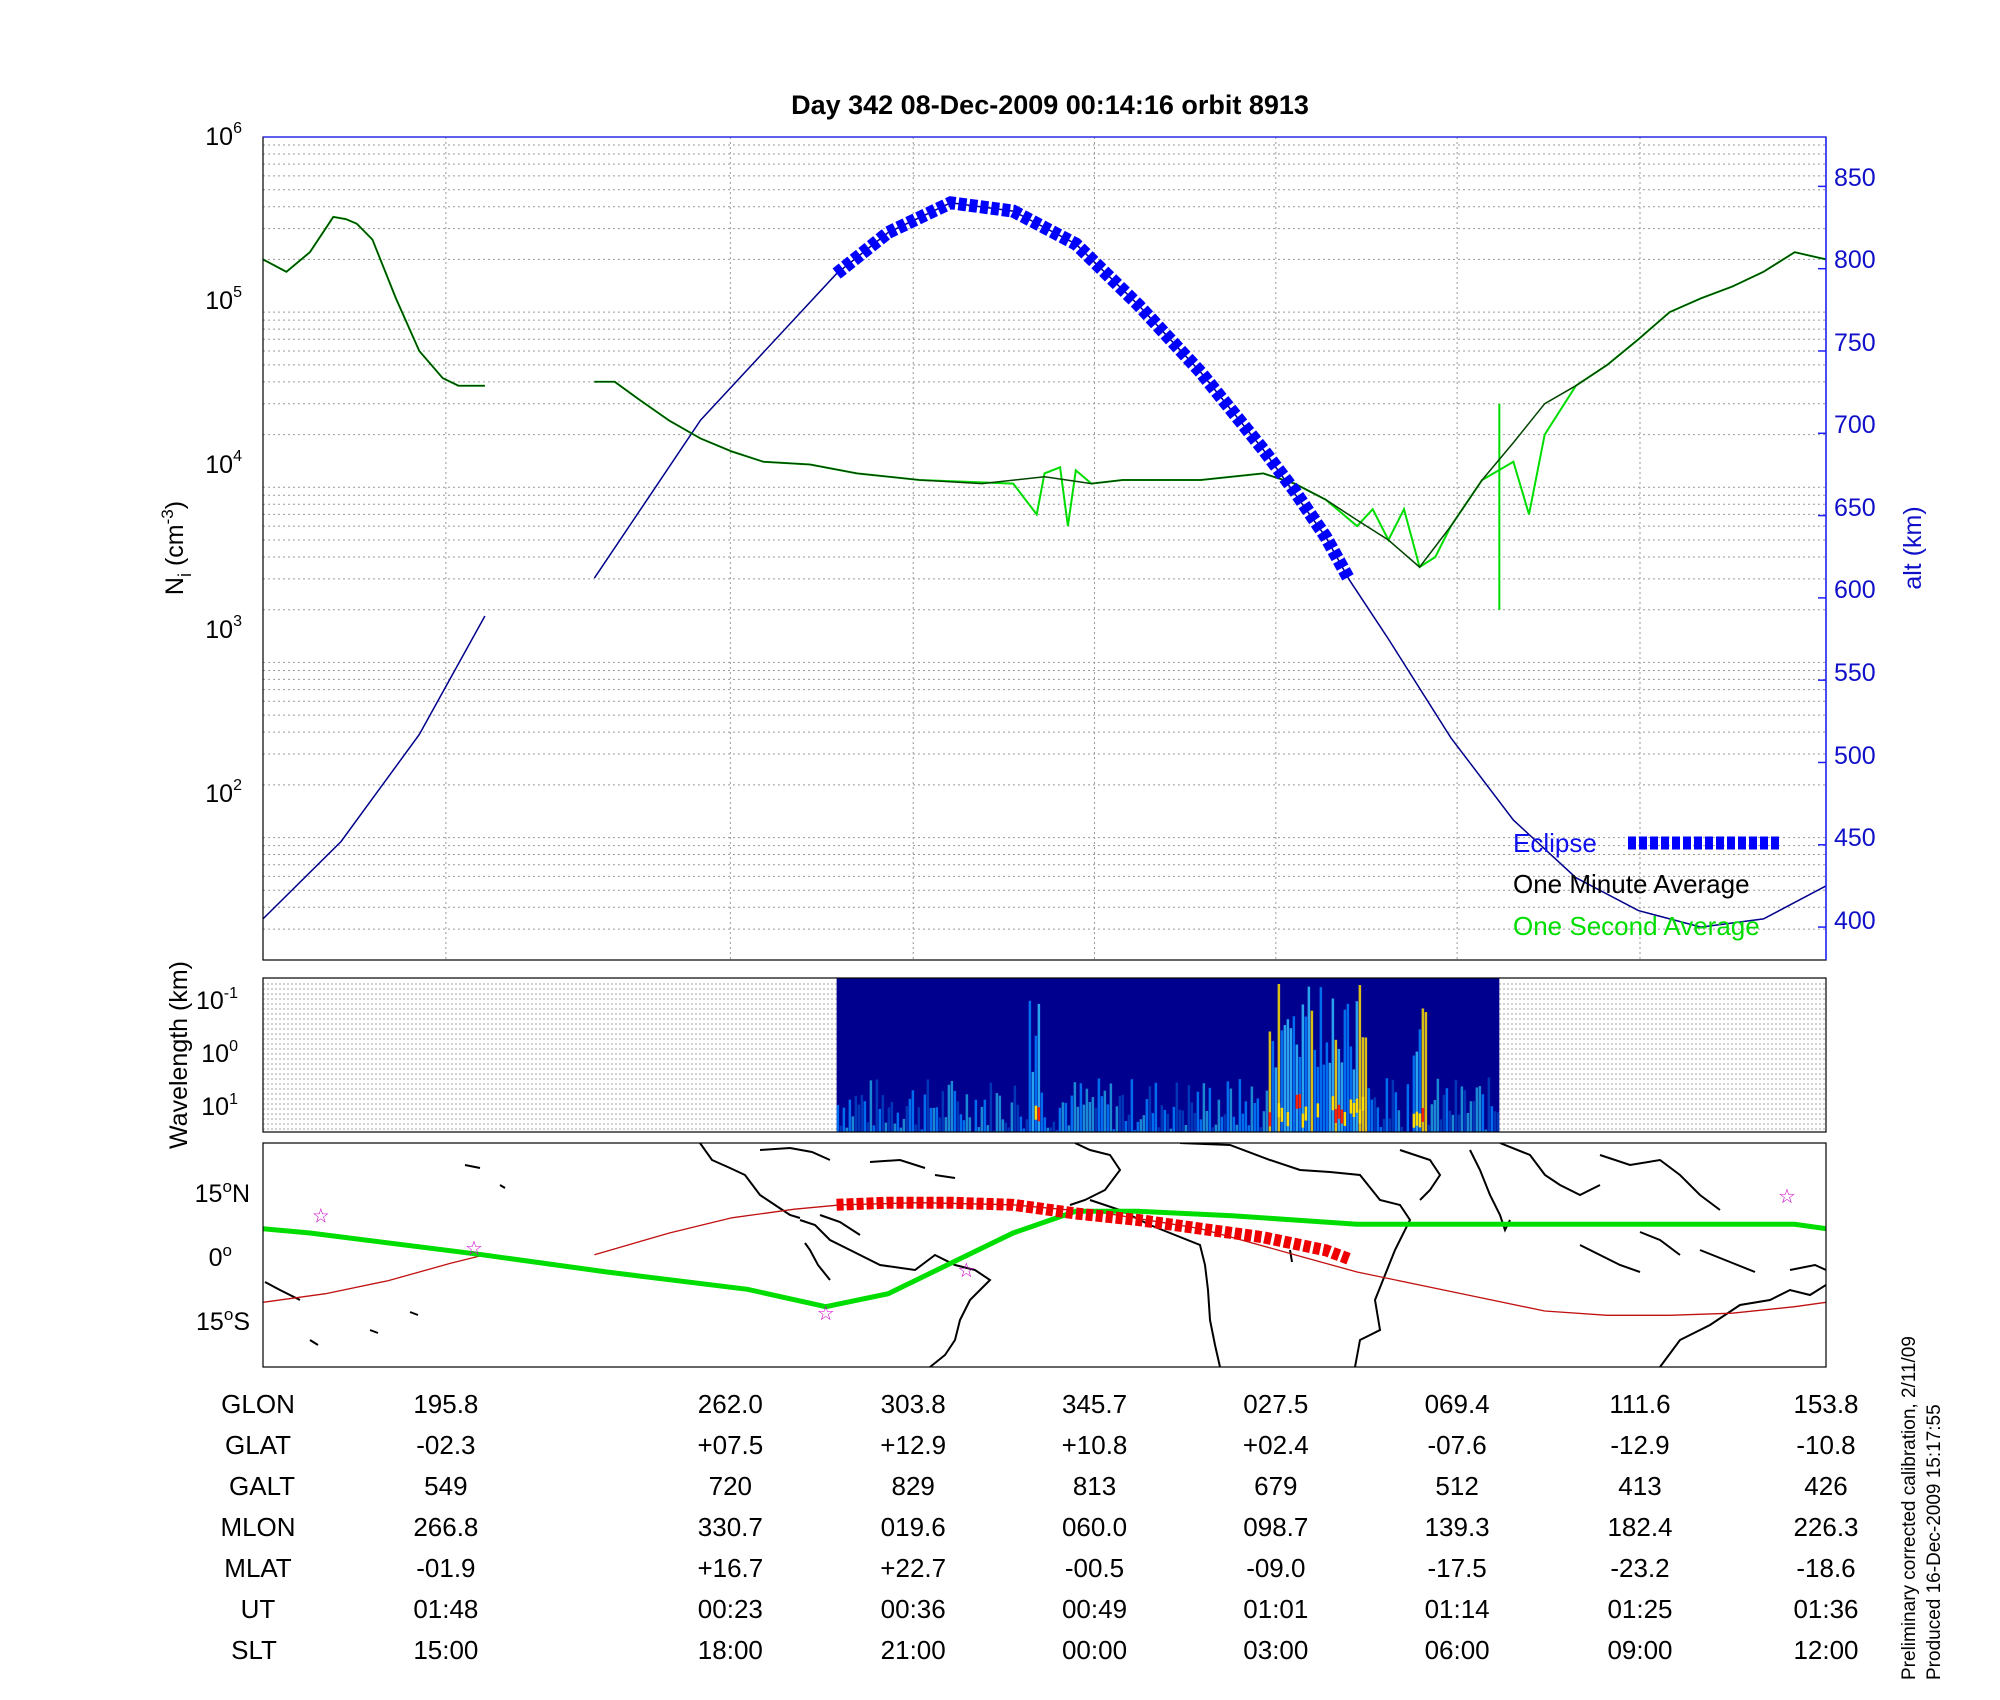 The image size is (2000, 1700). Describe the element at coordinates (1855, 756) in the screenshot. I see `y2-tick-label: 500` at that location.